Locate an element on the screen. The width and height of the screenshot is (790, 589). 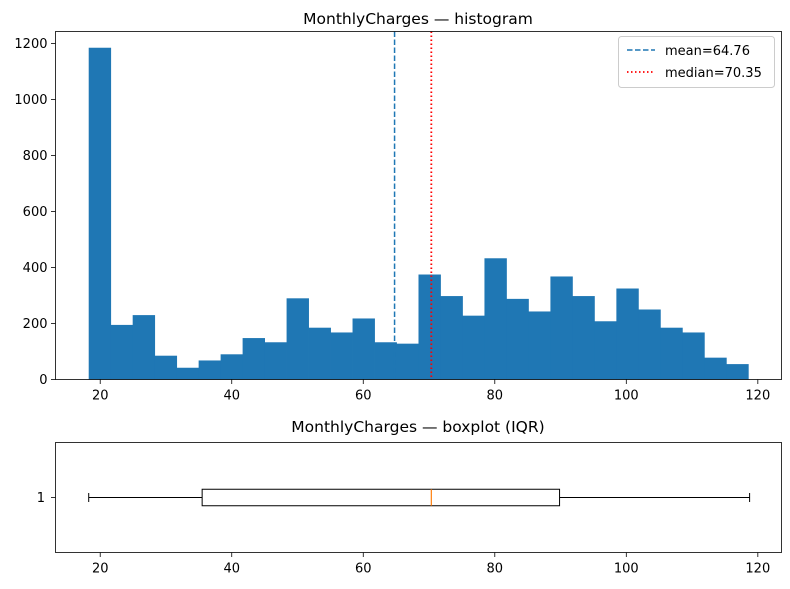
histogram-x-axis: 20 40 60 80 100 120 is located at coordinates (431, 391).